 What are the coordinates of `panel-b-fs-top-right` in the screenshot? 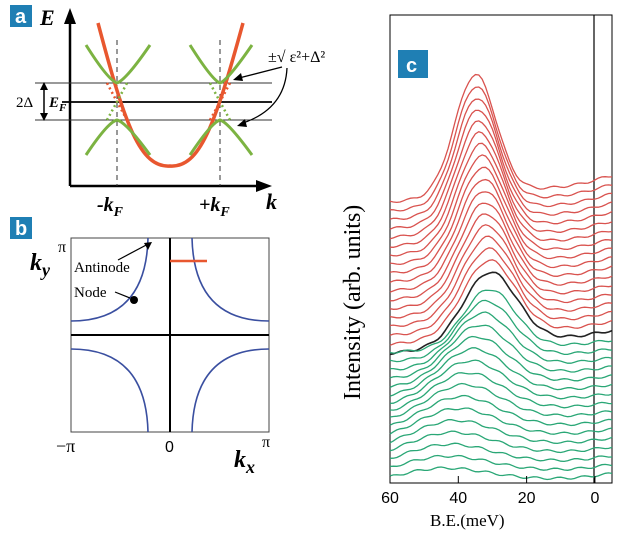 It's located at (230, 279).